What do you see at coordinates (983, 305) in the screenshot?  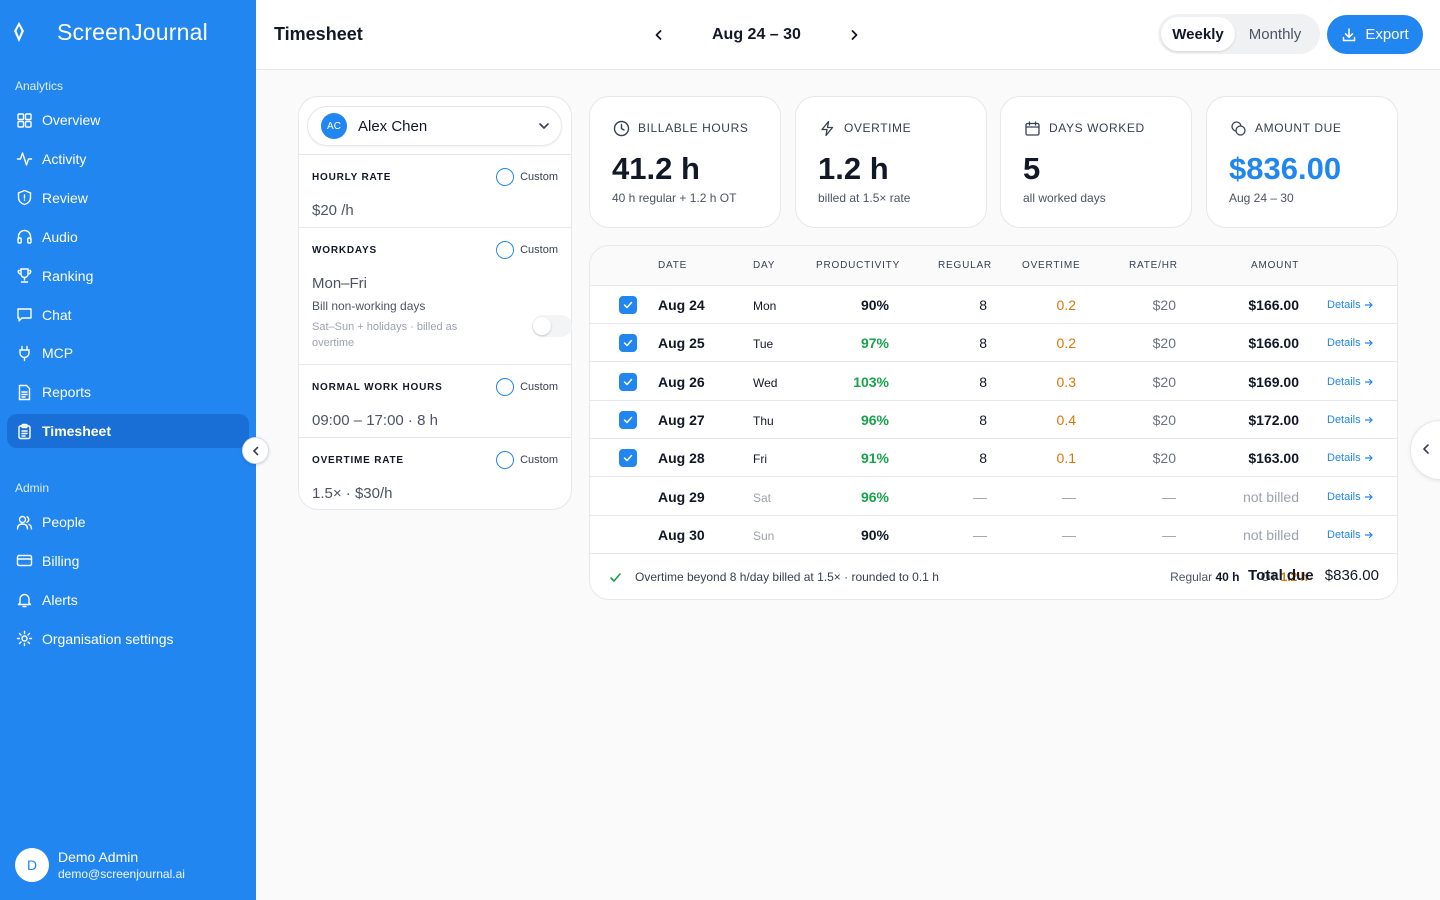 I see `cell-regular: 8` at bounding box center [983, 305].